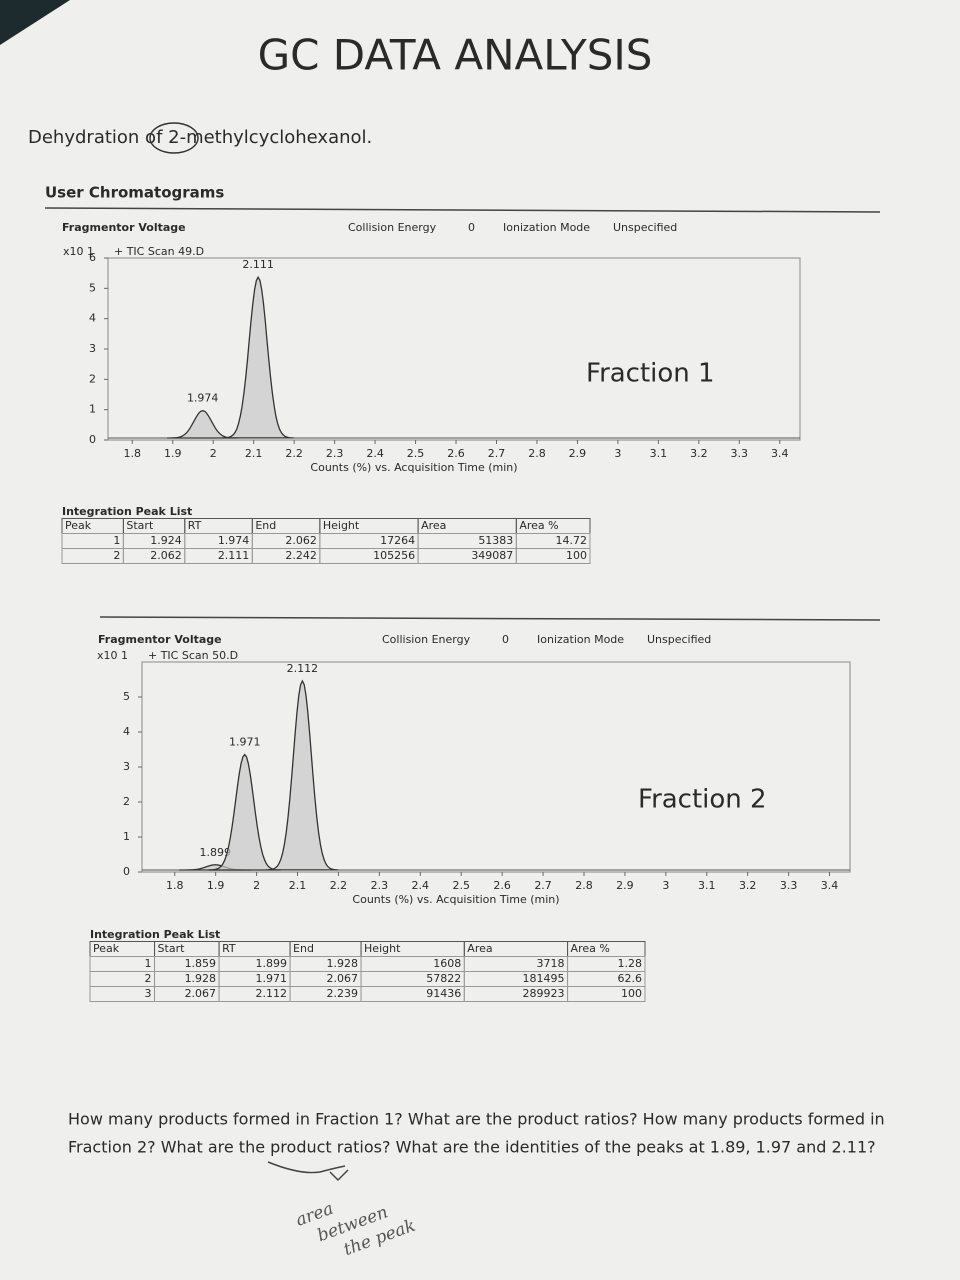 This screenshot has height=1280, width=960. What do you see at coordinates (443, 993) in the screenshot?
I see `table-value: 91436` at bounding box center [443, 993].